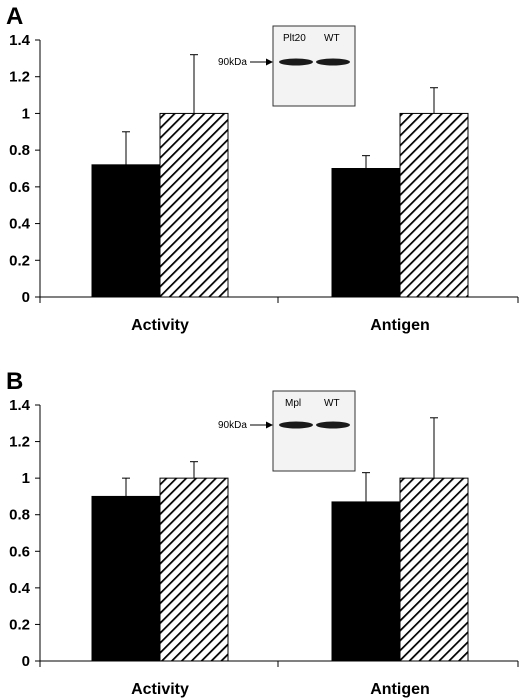  What do you see at coordinates (293, 403) in the screenshot?
I see `blot-b-lane-1: Mpl` at bounding box center [293, 403].